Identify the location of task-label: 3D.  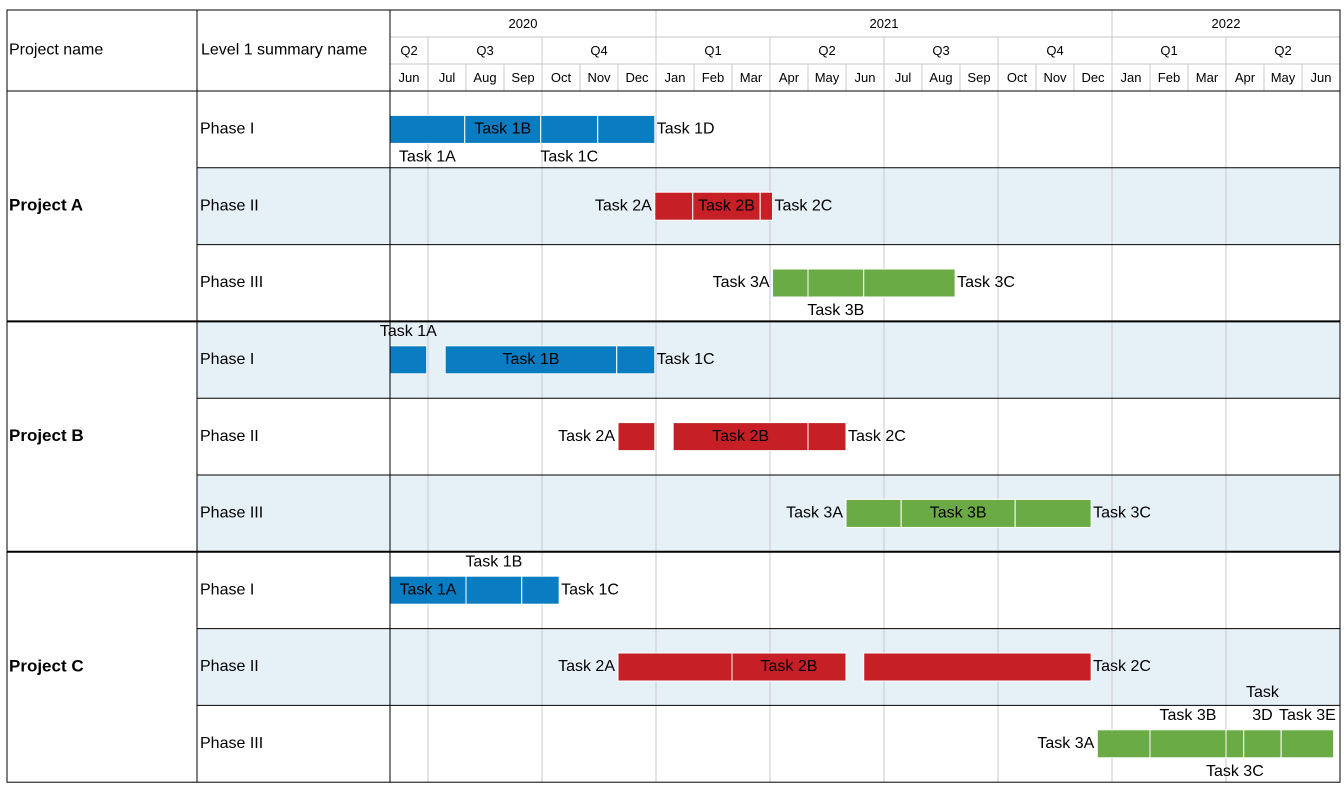
(1262, 715).